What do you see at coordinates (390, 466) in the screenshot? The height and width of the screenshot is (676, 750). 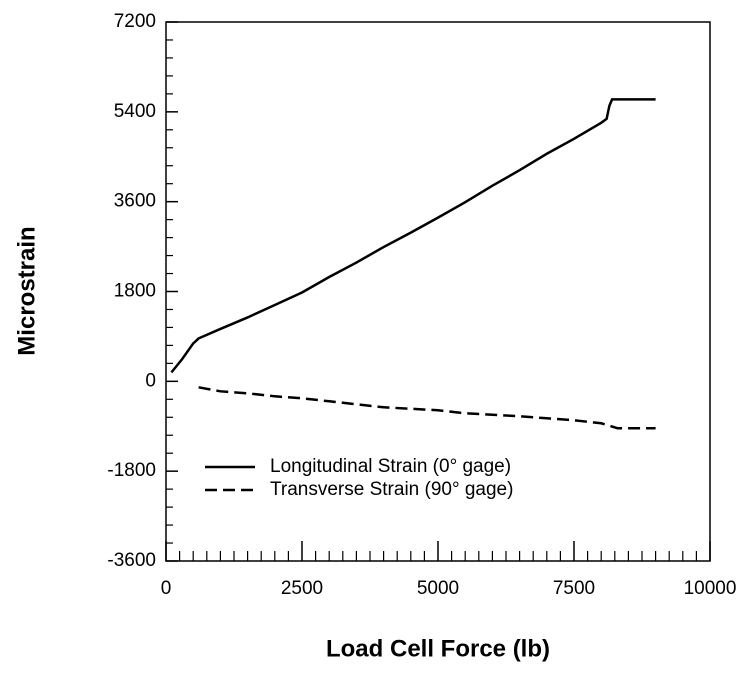 I see `legend-label: Longitudinal Strain (0° gage)` at bounding box center [390, 466].